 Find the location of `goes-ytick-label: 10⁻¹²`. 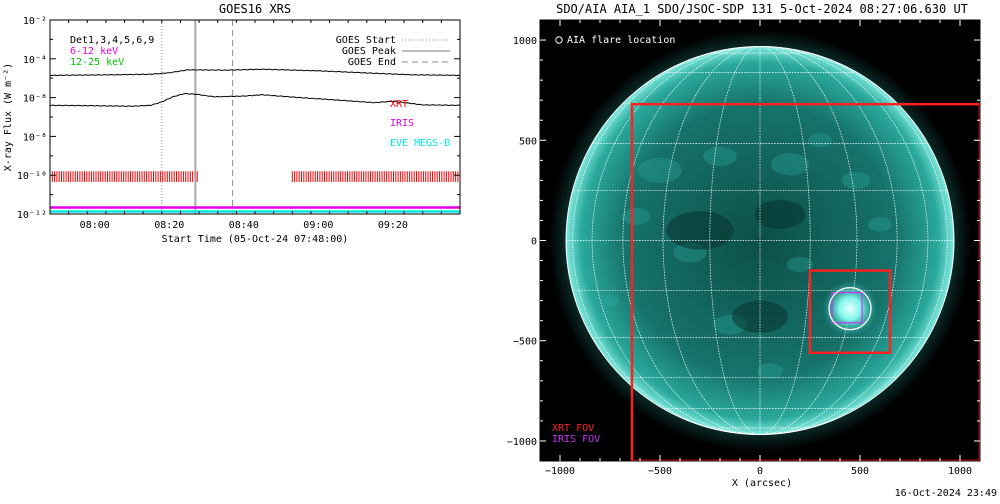

goes-ytick-label: 10⁻¹² is located at coordinates (32, 215).